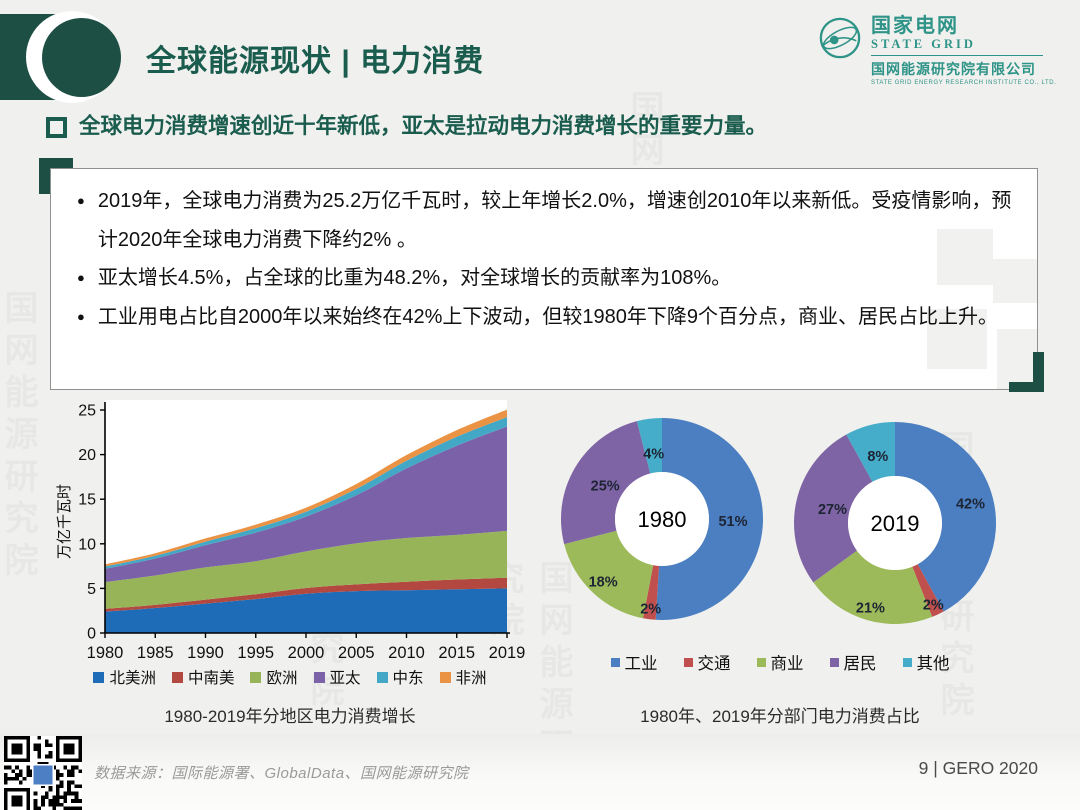 The width and height of the screenshot is (1080, 810). Describe the element at coordinates (732, 522) in the screenshot. I see `donut-slice-label: 51%` at that location.